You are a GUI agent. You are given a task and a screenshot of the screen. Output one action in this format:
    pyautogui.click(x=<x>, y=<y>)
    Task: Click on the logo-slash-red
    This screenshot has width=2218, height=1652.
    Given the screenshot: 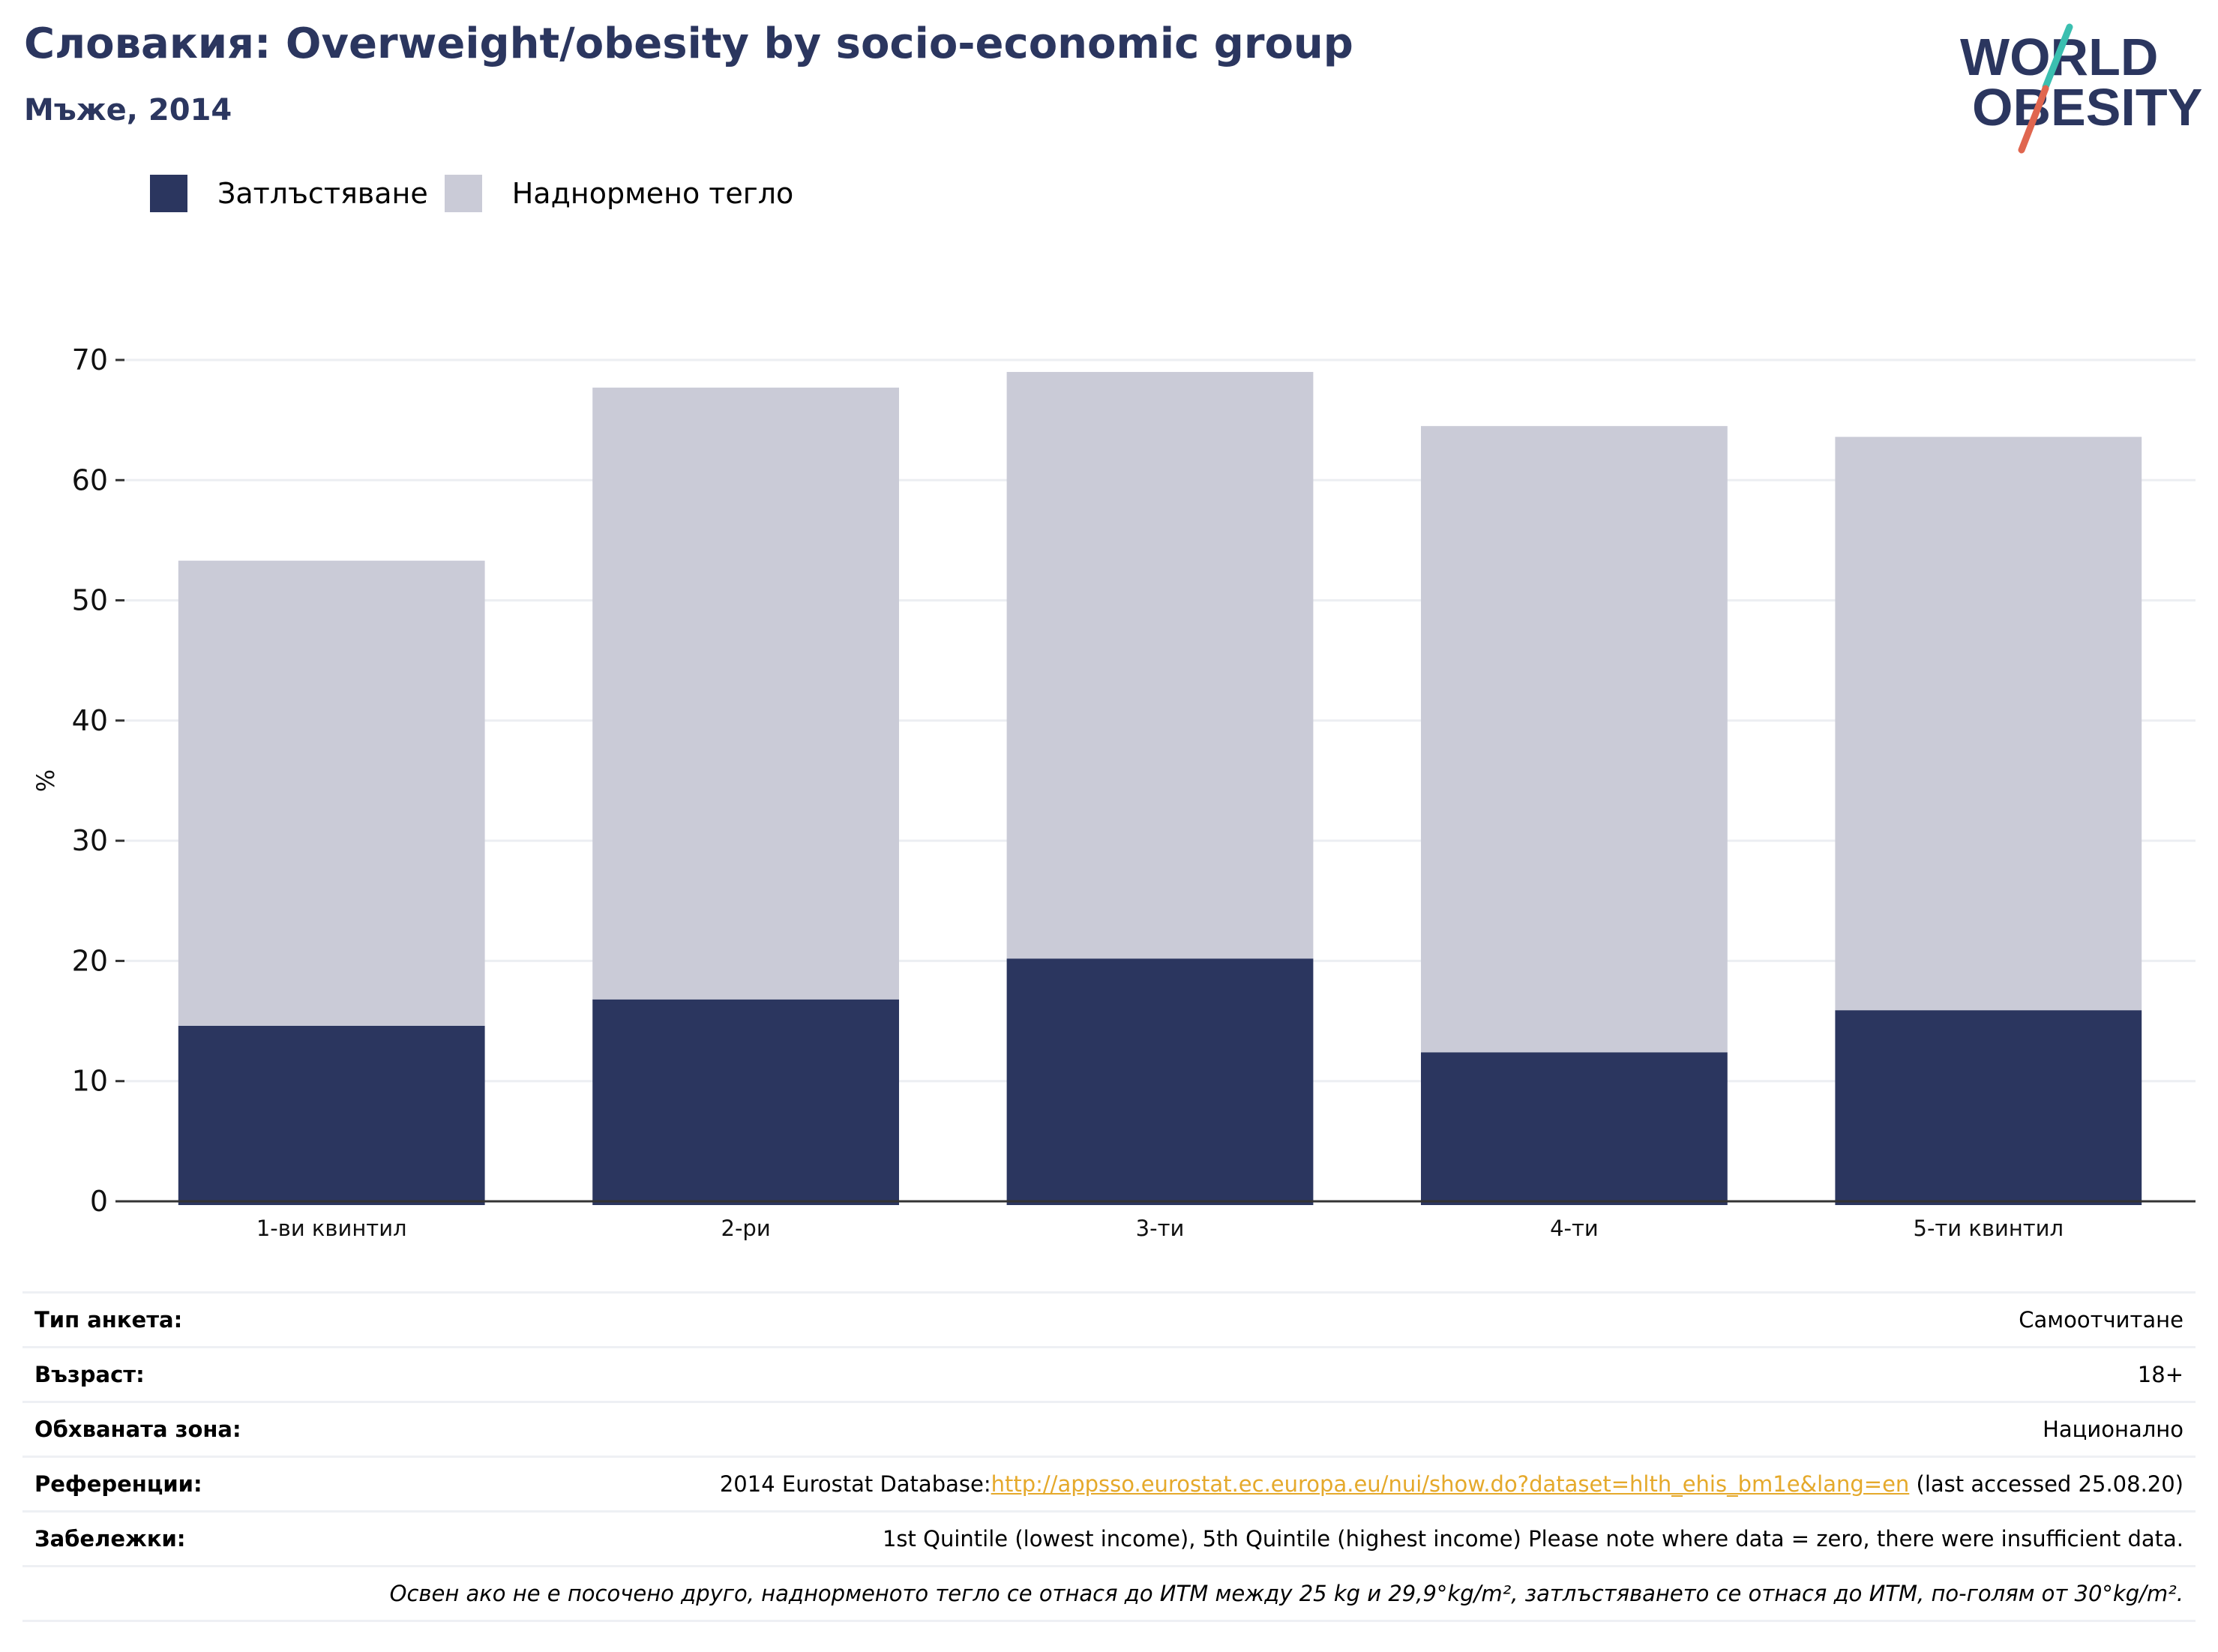 What is the action you would take?
    pyautogui.click(x=2033, y=120)
    